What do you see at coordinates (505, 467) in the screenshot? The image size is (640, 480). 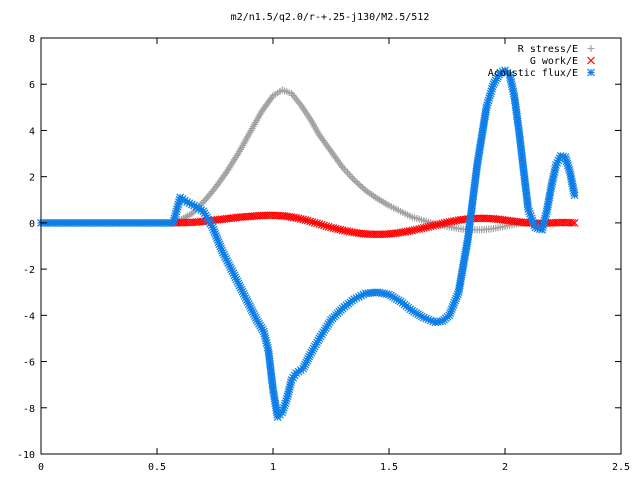 I see `x-tick-label: 2` at bounding box center [505, 467].